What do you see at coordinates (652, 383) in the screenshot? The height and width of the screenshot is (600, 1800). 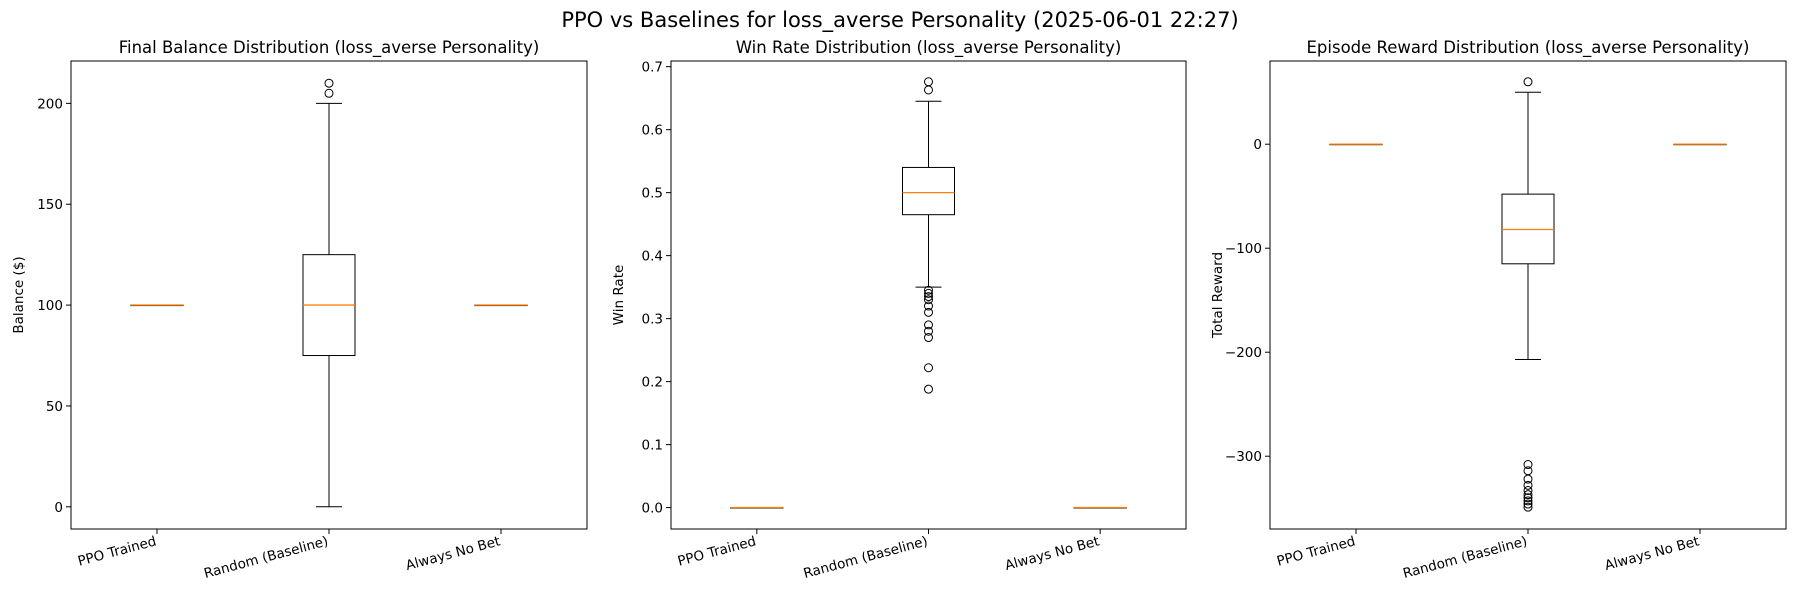 I see `y-tick-label: 0.2` at bounding box center [652, 383].